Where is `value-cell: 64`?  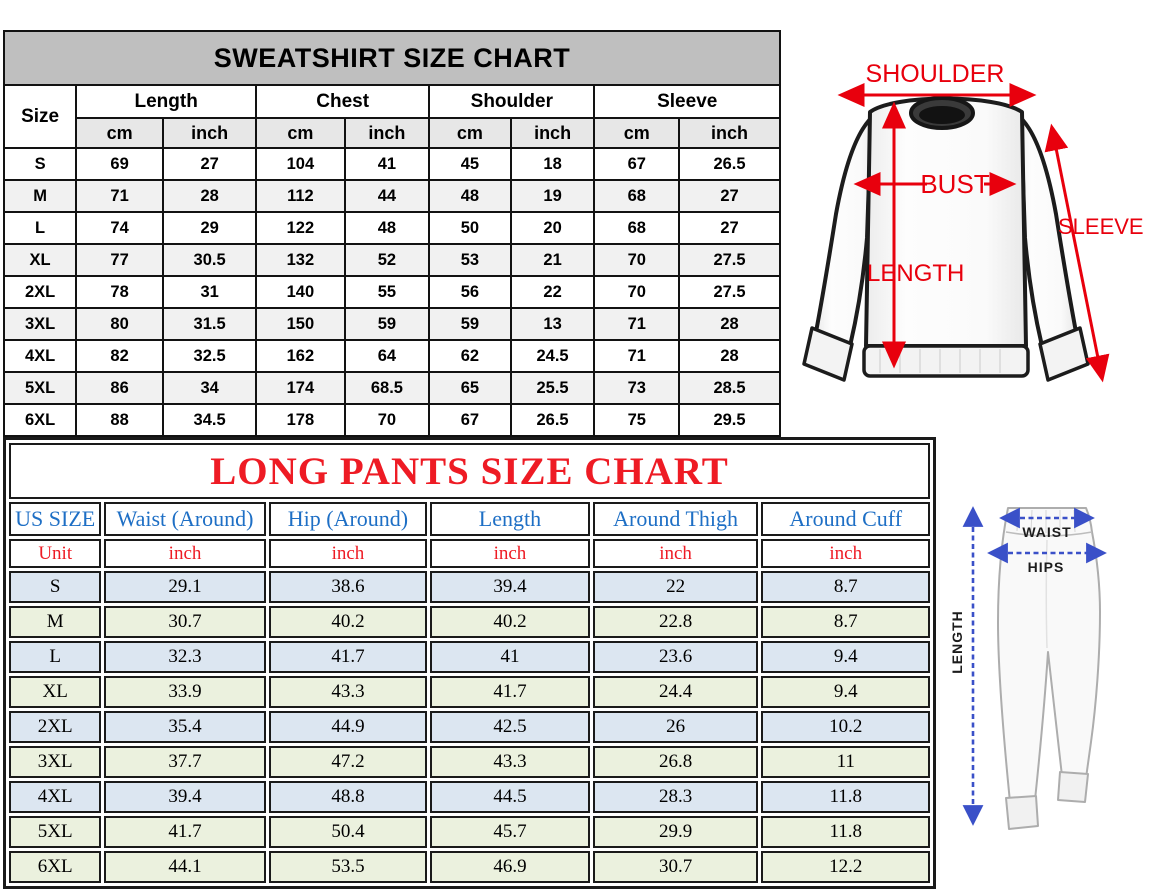 value-cell: 64 is located at coordinates (387, 356).